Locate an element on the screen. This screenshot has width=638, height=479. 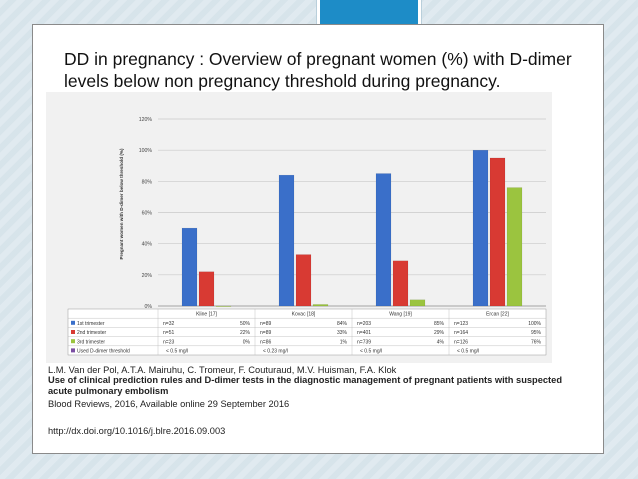
table-n-value: n=123 is located at coordinates (461, 324).